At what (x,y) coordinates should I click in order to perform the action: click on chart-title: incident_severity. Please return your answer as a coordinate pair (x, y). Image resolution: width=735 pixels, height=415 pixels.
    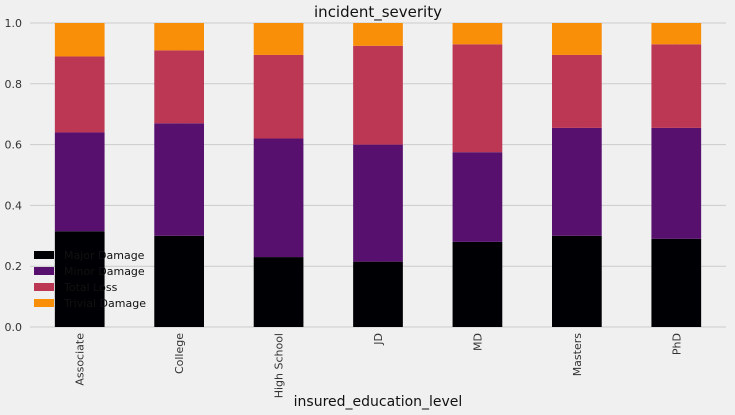
    Looking at the image, I should click on (378, 12).